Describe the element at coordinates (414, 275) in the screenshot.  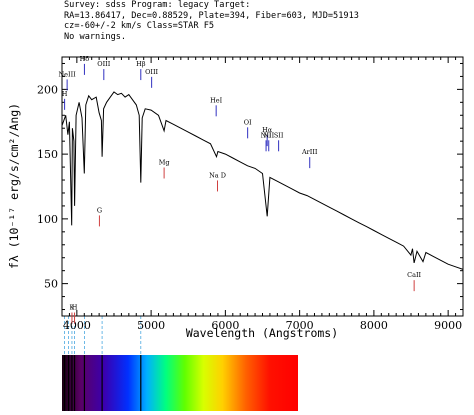
I see `spectral-line-label: CaII` at that location.